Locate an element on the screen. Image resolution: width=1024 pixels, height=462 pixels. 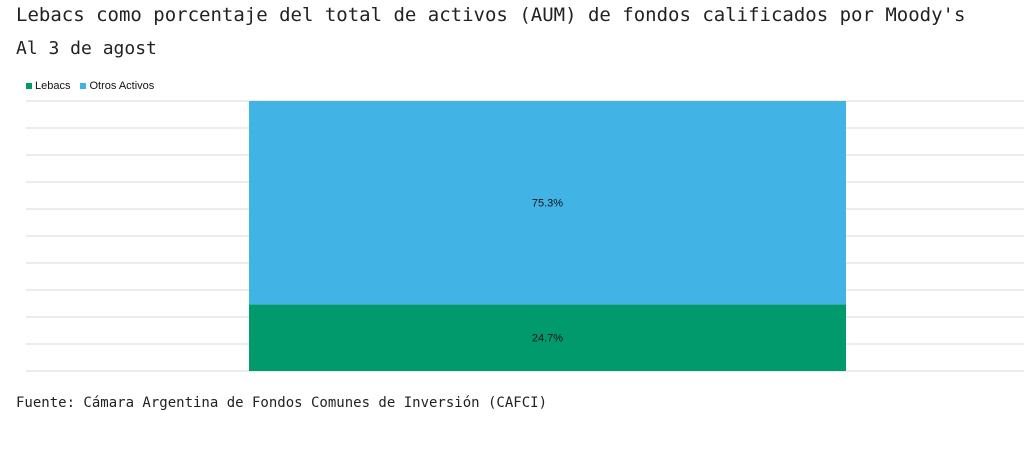
legend-item-lebacs: Lebacs is located at coordinates (48, 86).